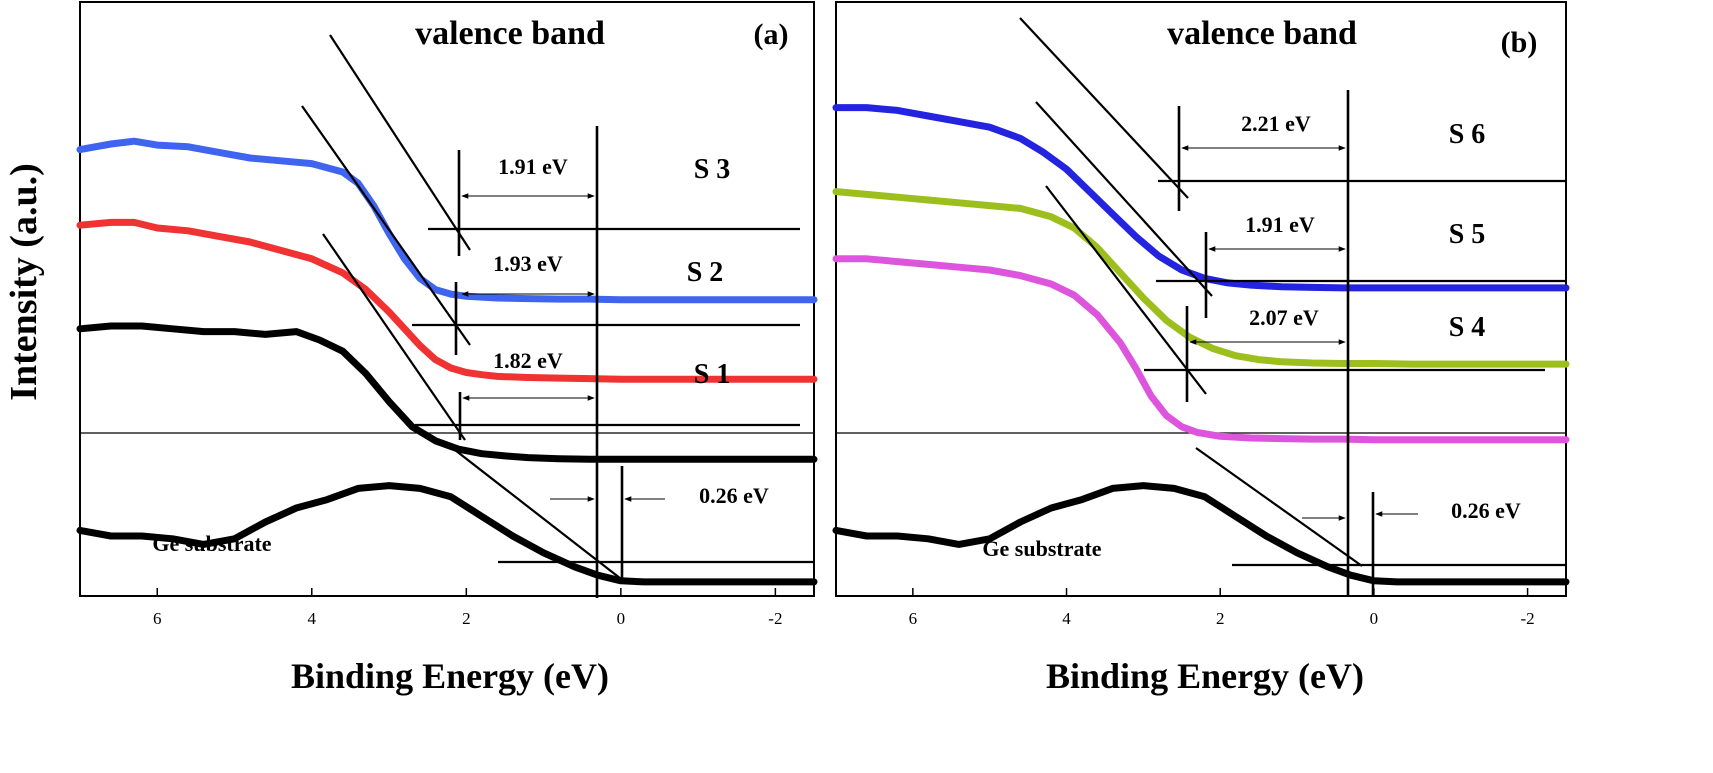  What do you see at coordinates (400, 142) in the screenshot?
I see `panel-a-s3-tangent` at bounding box center [400, 142].